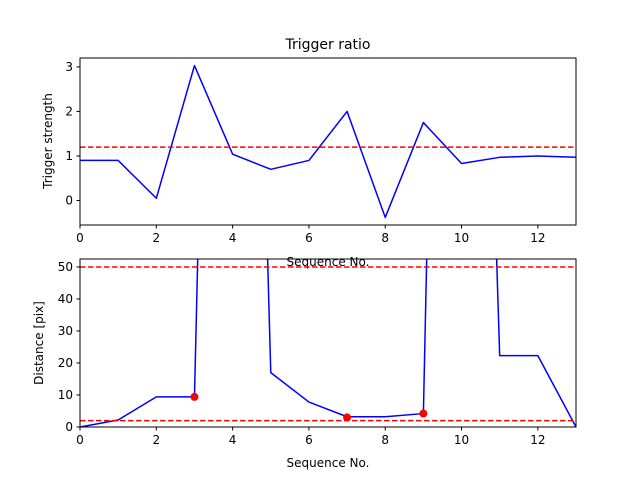  I want to click on y-tick-label: 40, so click(65, 299).